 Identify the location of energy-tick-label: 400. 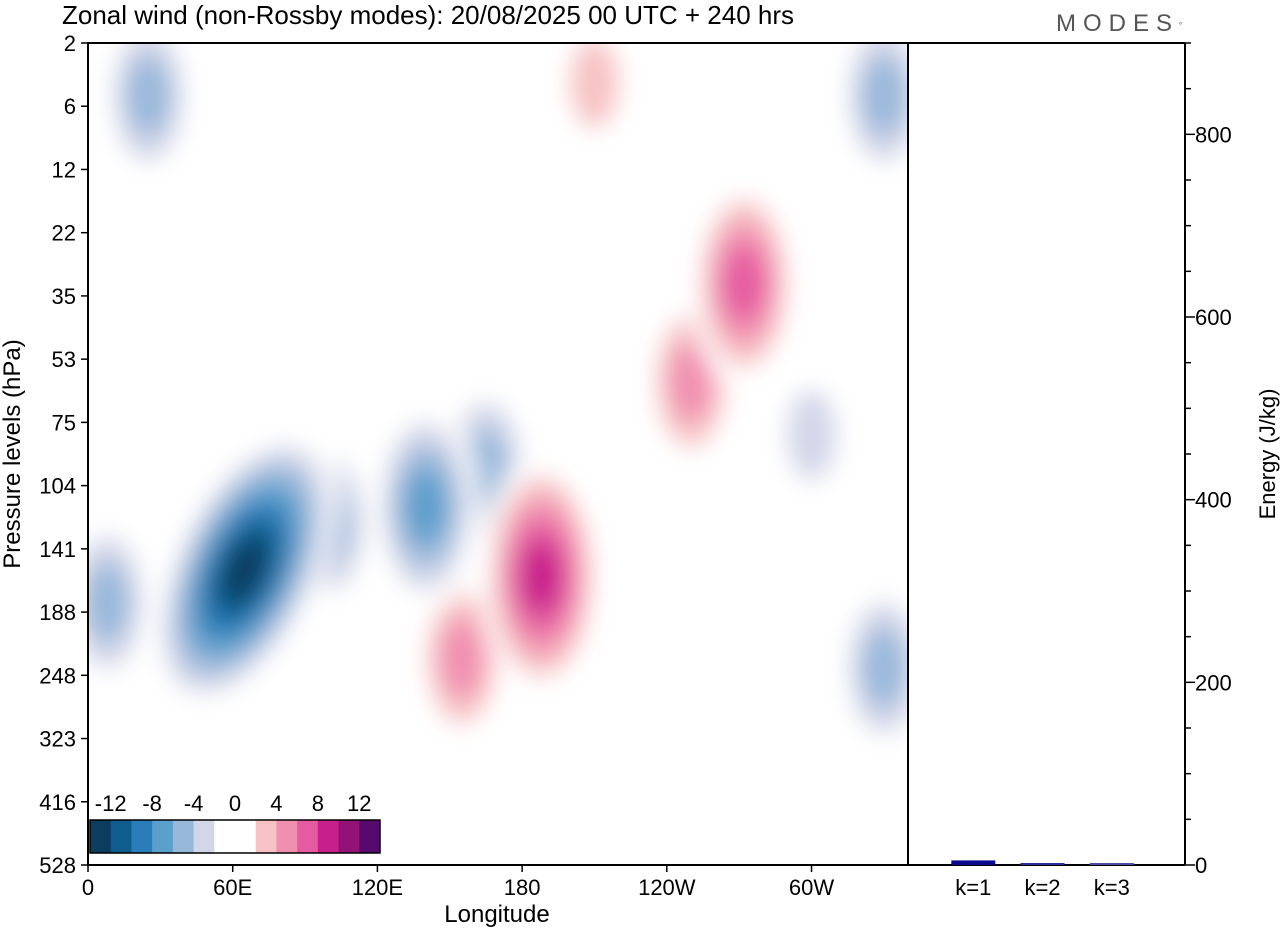
(1213, 500).